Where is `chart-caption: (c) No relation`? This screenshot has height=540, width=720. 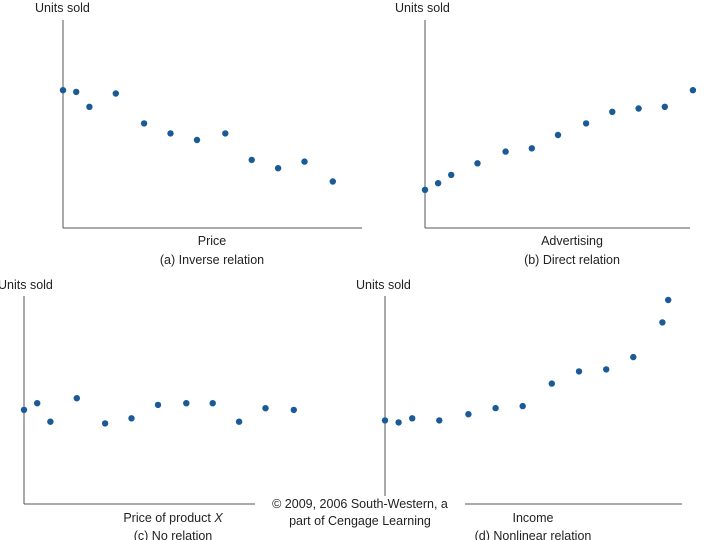 chart-caption: (c) No relation is located at coordinates (173, 534).